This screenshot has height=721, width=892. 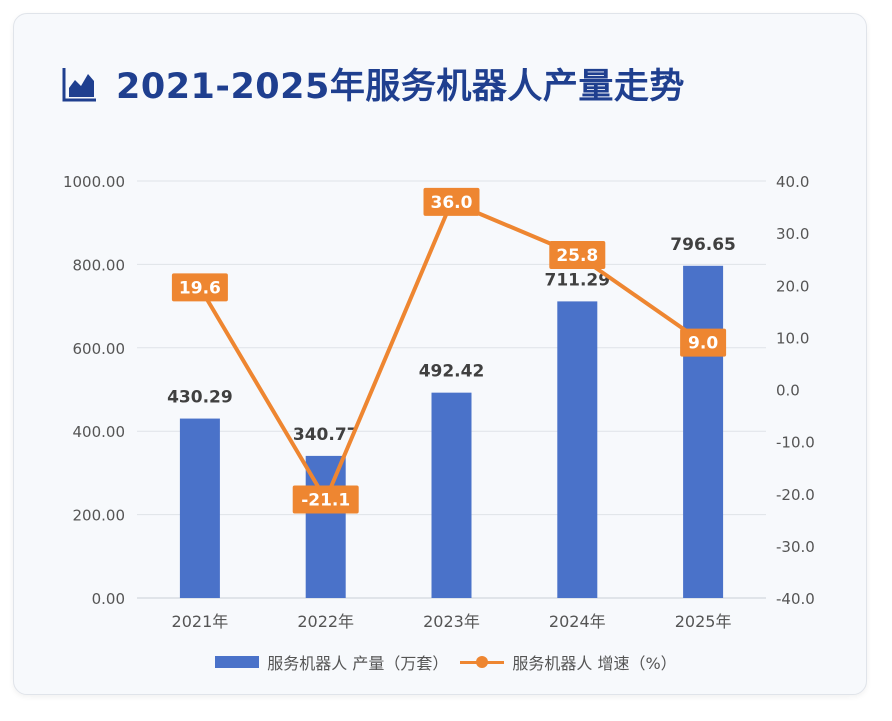 I want to click on legend-label-growth: 服务机器人 增速（%）, so click(x=594, y=663).